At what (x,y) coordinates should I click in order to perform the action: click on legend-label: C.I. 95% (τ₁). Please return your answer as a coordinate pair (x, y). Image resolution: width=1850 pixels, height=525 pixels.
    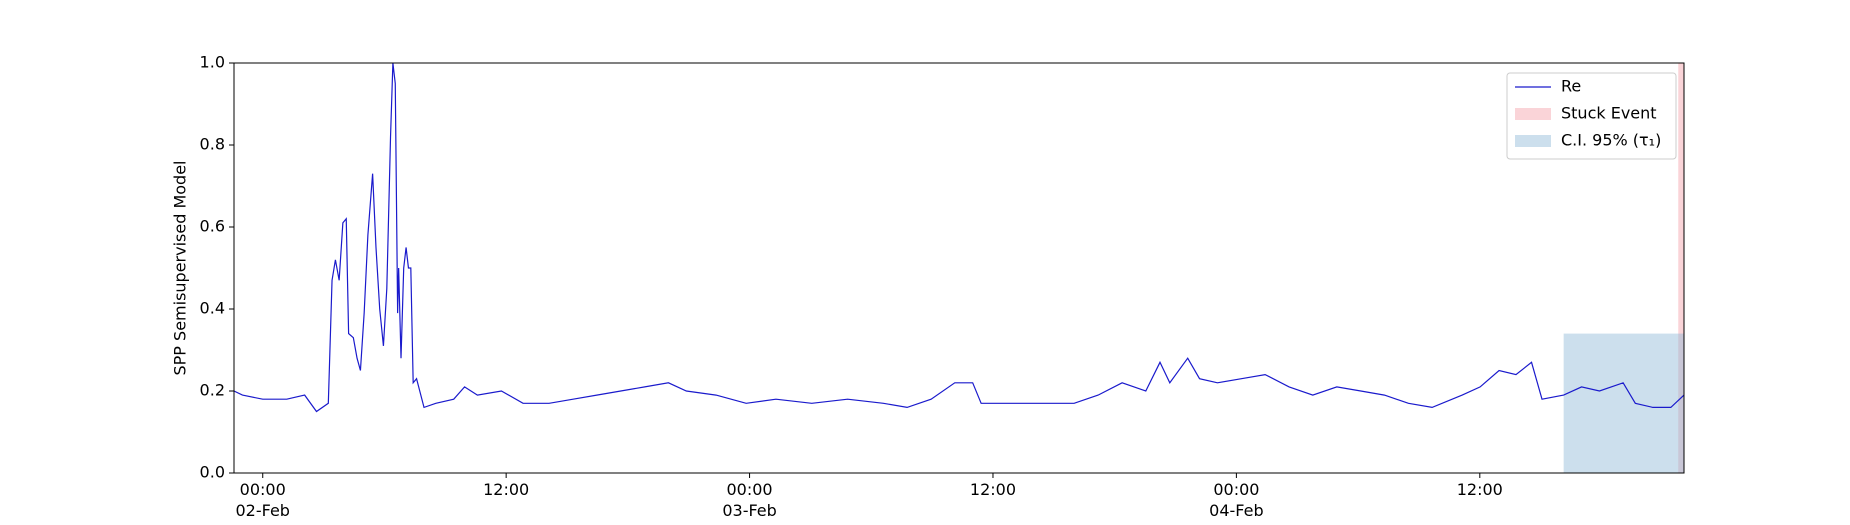
    Looking at the image, I should click on (1611, 140).